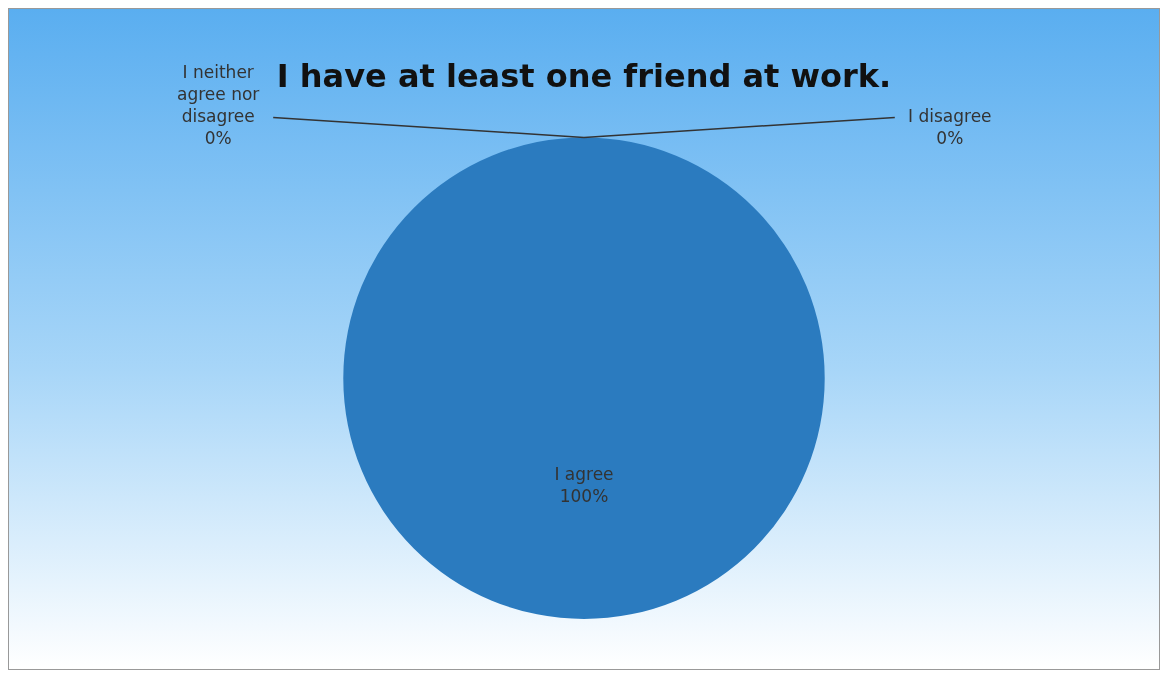  Describe the element at coordinates (584, 495) in the screenshot. I see `data-label: 100%` at that location.